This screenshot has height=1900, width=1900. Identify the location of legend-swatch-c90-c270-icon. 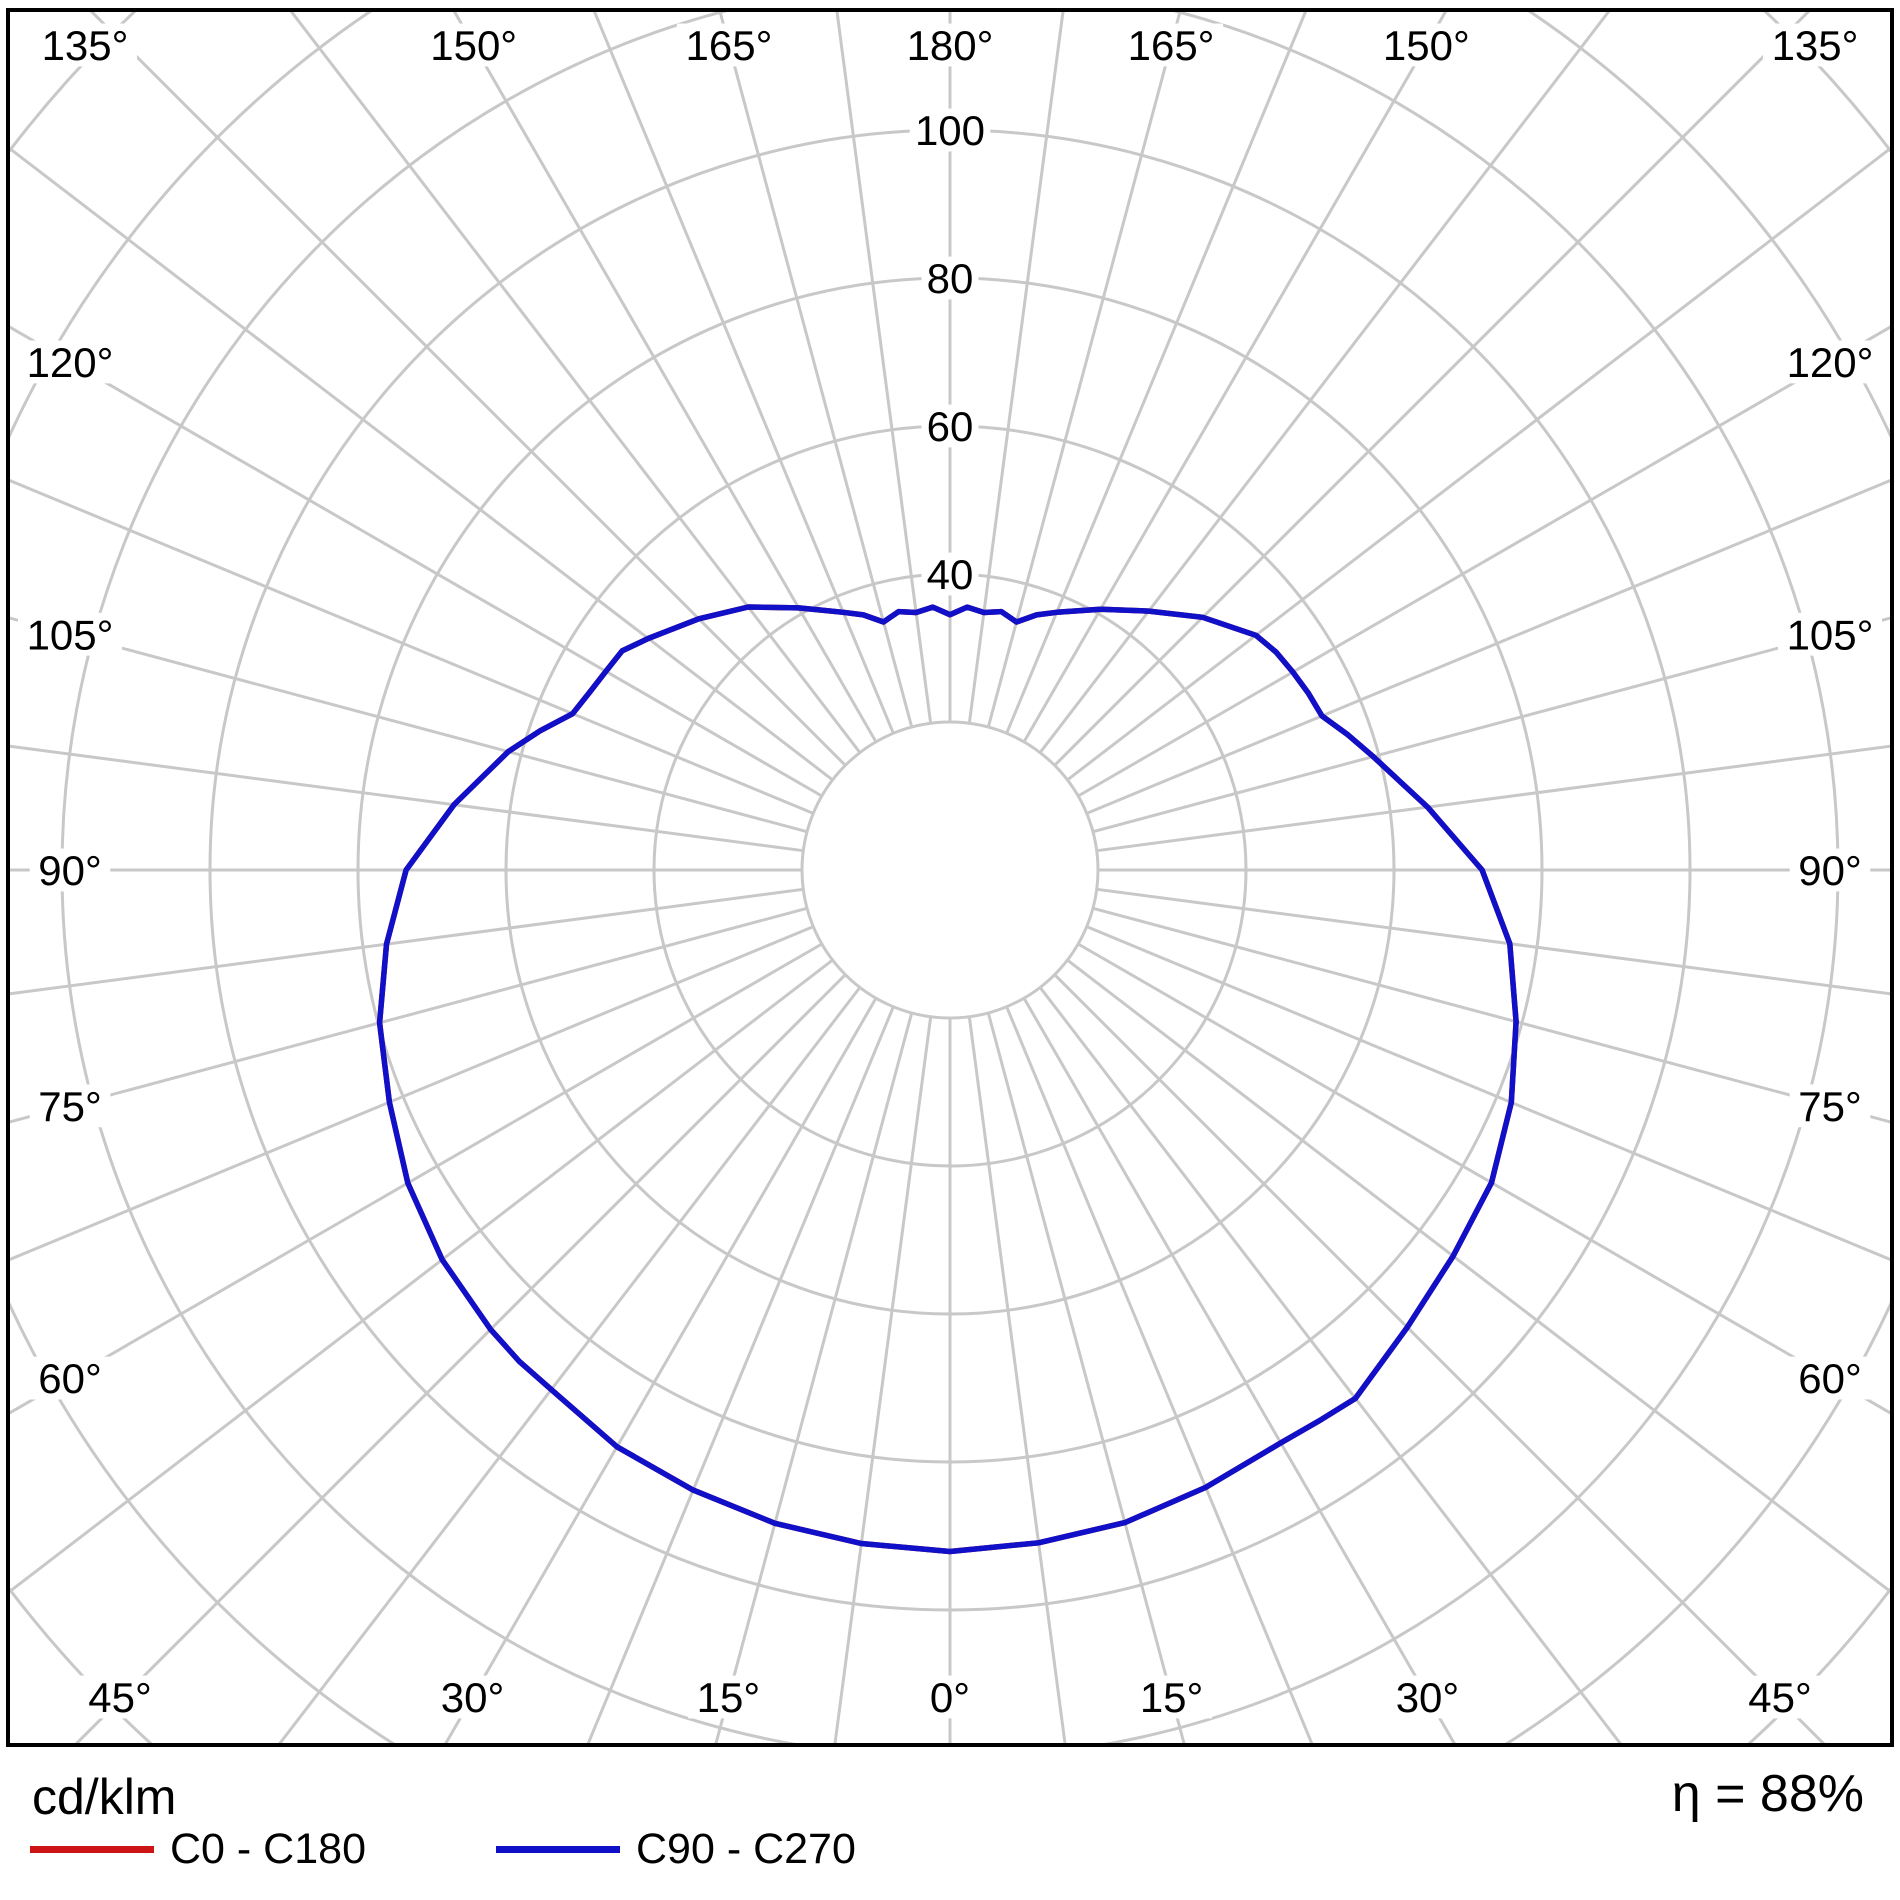
(557, 1849).